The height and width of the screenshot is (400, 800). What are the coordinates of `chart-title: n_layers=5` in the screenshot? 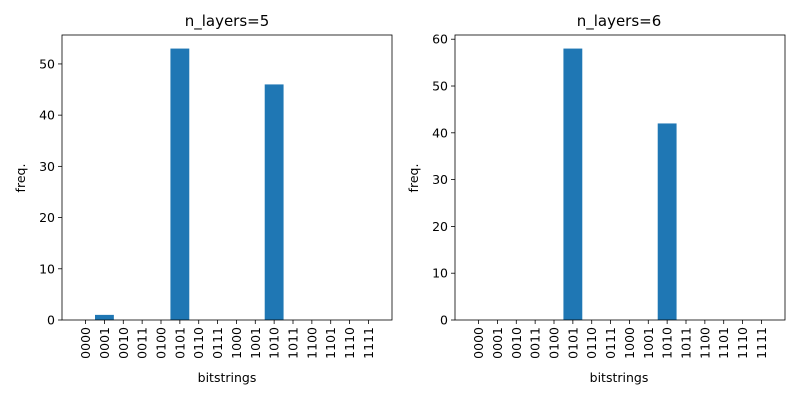 It's located at (227, 21).